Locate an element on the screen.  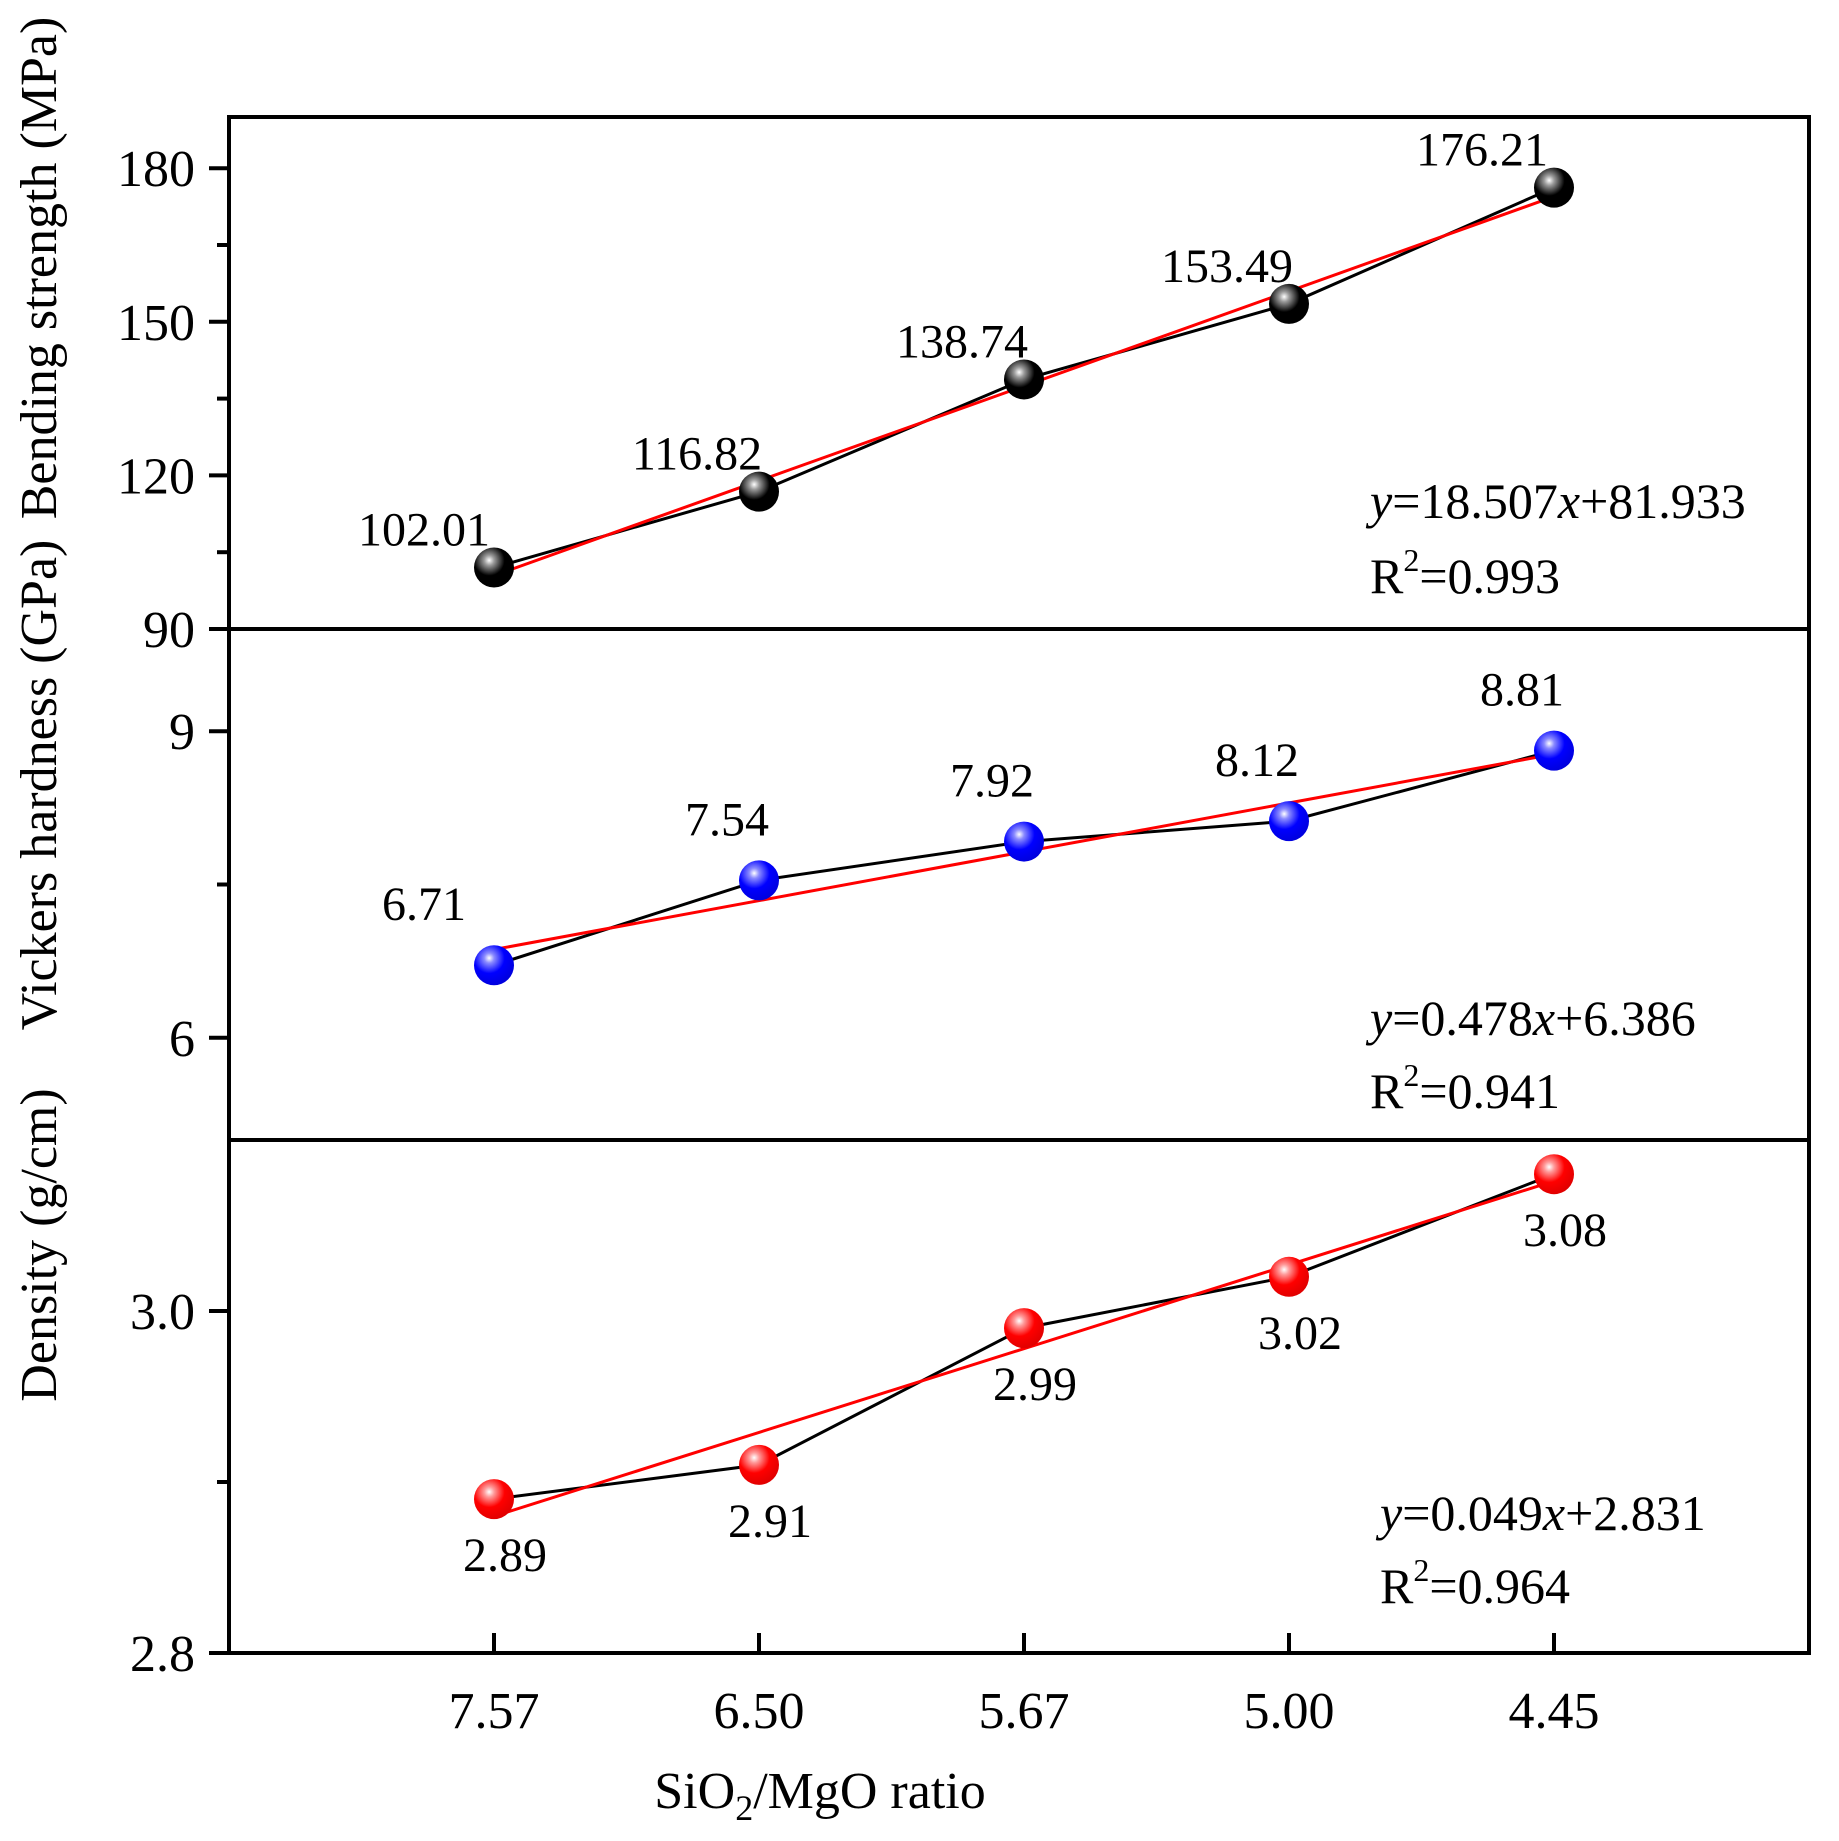
bending-fit-eq-x: x is located at coordinates (1568, 501).